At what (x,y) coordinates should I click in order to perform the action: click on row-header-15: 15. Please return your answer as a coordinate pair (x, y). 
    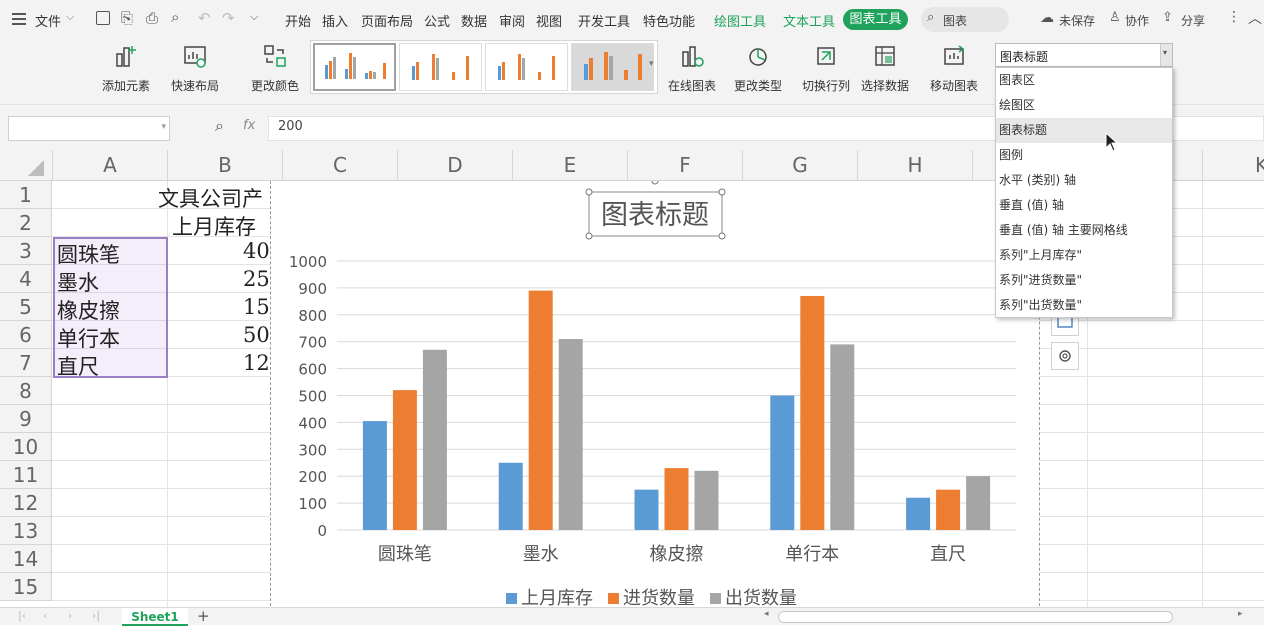
    Looking at the image, I should click on (26, 587).